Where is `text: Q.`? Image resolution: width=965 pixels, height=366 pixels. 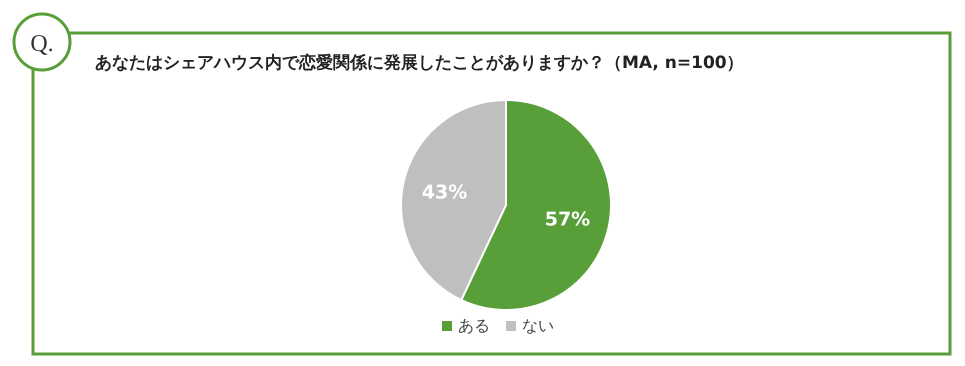 text: Q. is located at coordinates (42, 44).